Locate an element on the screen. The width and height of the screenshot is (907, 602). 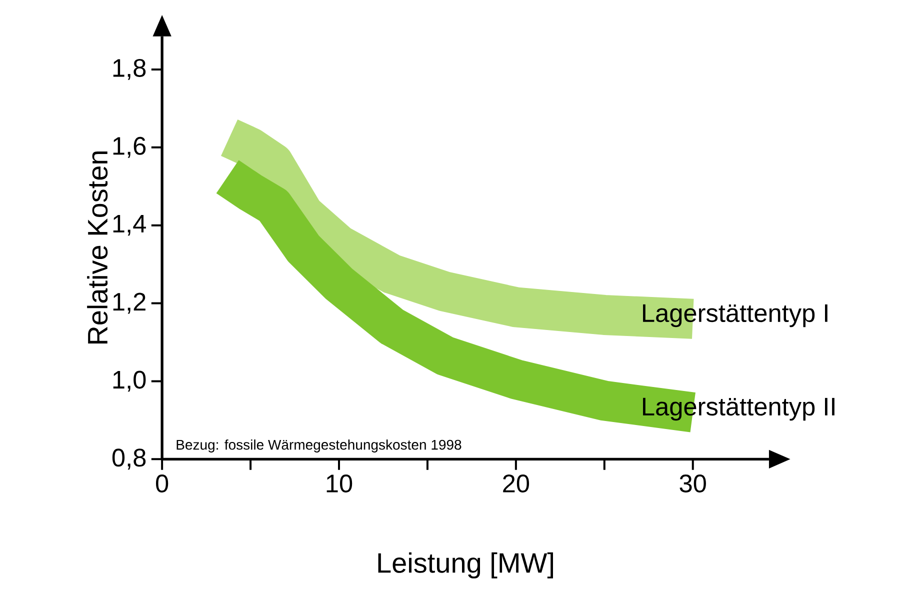
series-label: Lagerstättentyp I is located at coordinates (735, 315).